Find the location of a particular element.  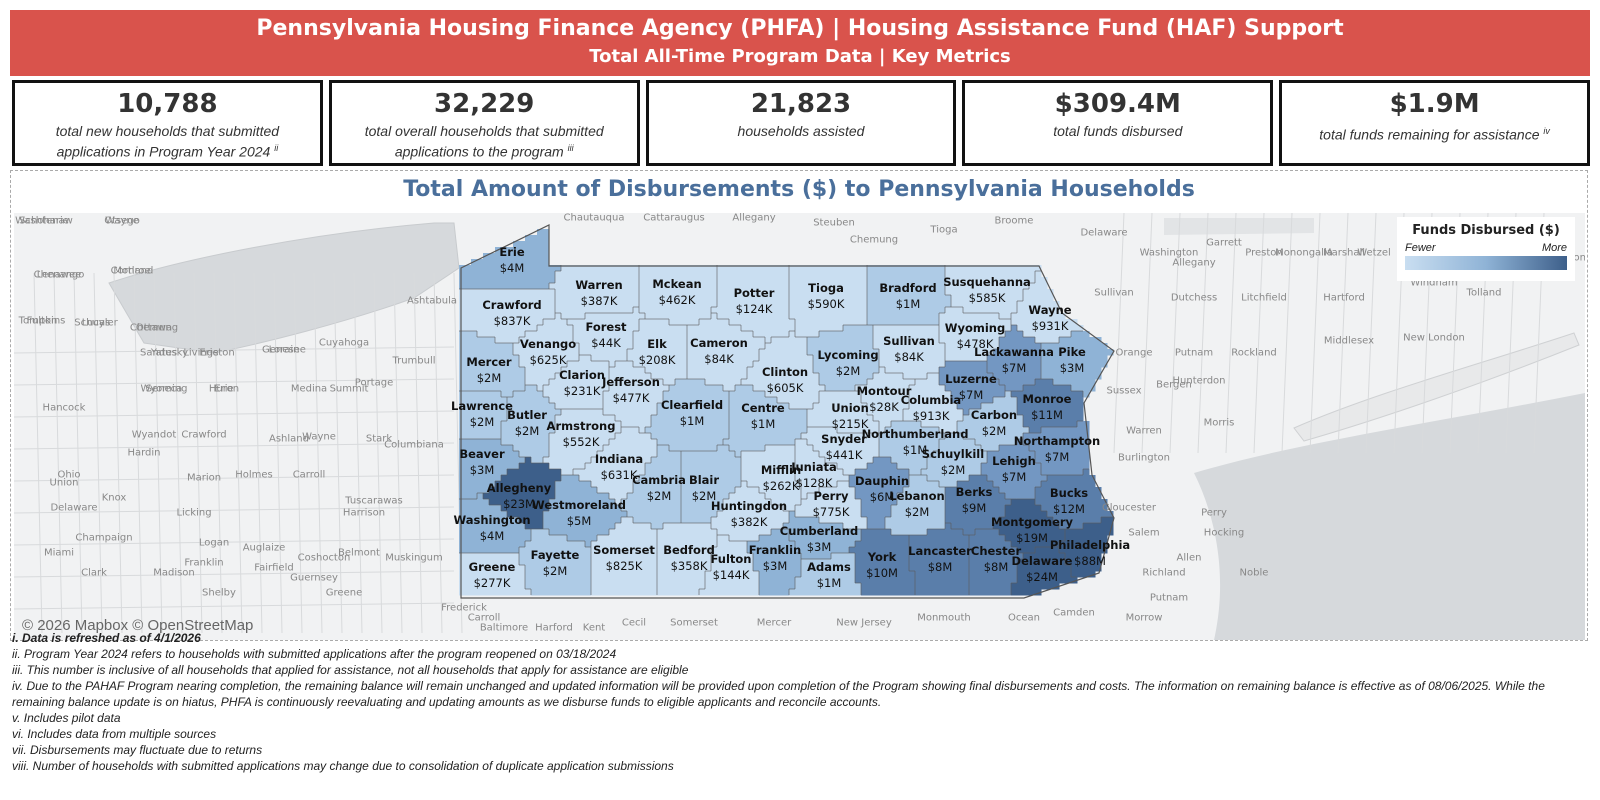

county-cell-susquehanna is located at coordinates (948, 286).